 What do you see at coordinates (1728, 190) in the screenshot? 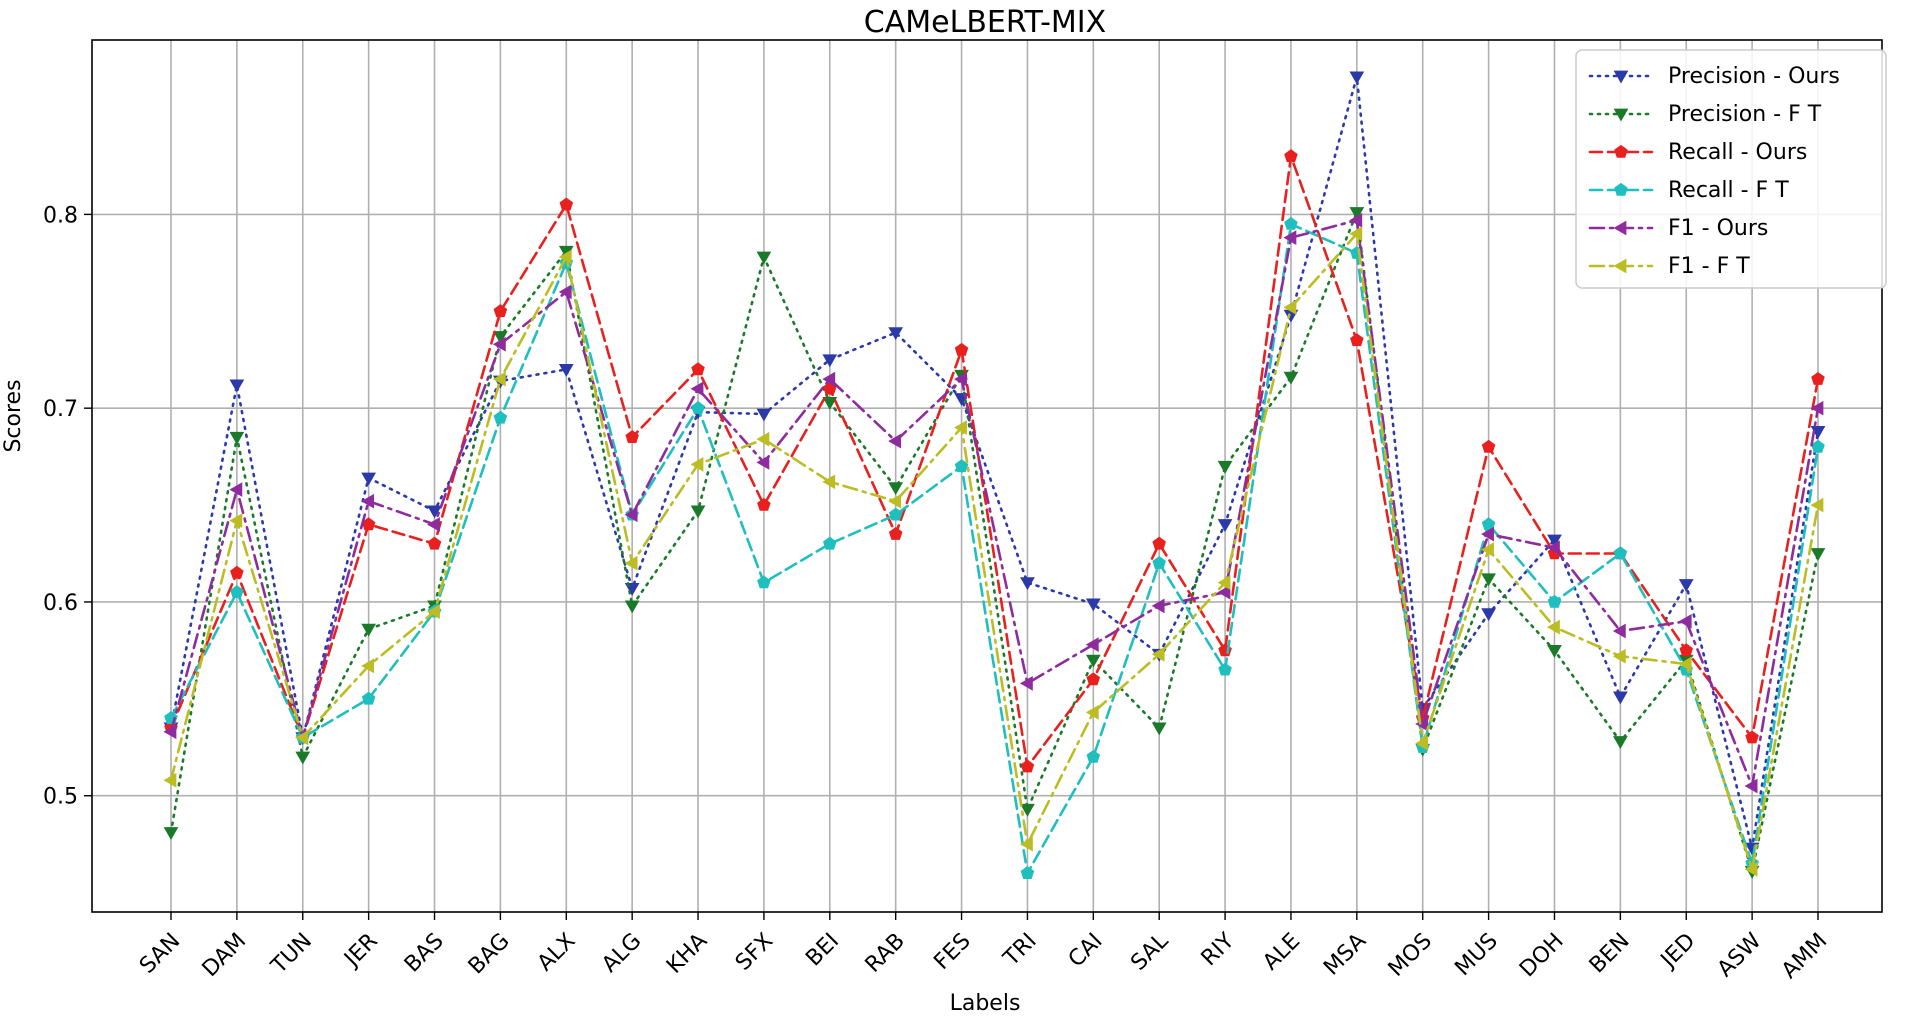
I see `legend-label: Recall - F T` at bounding box center [1728, 190].